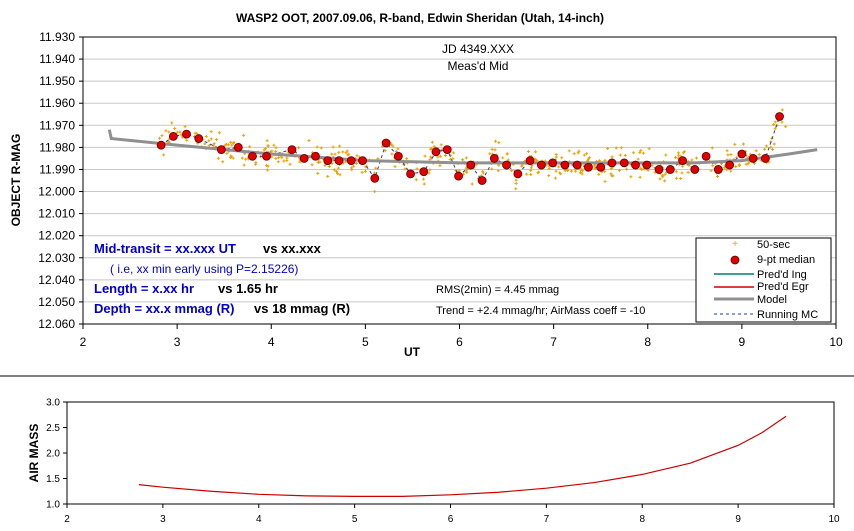  I want to click on y-tick-label: 12.040, so click(56, 280).